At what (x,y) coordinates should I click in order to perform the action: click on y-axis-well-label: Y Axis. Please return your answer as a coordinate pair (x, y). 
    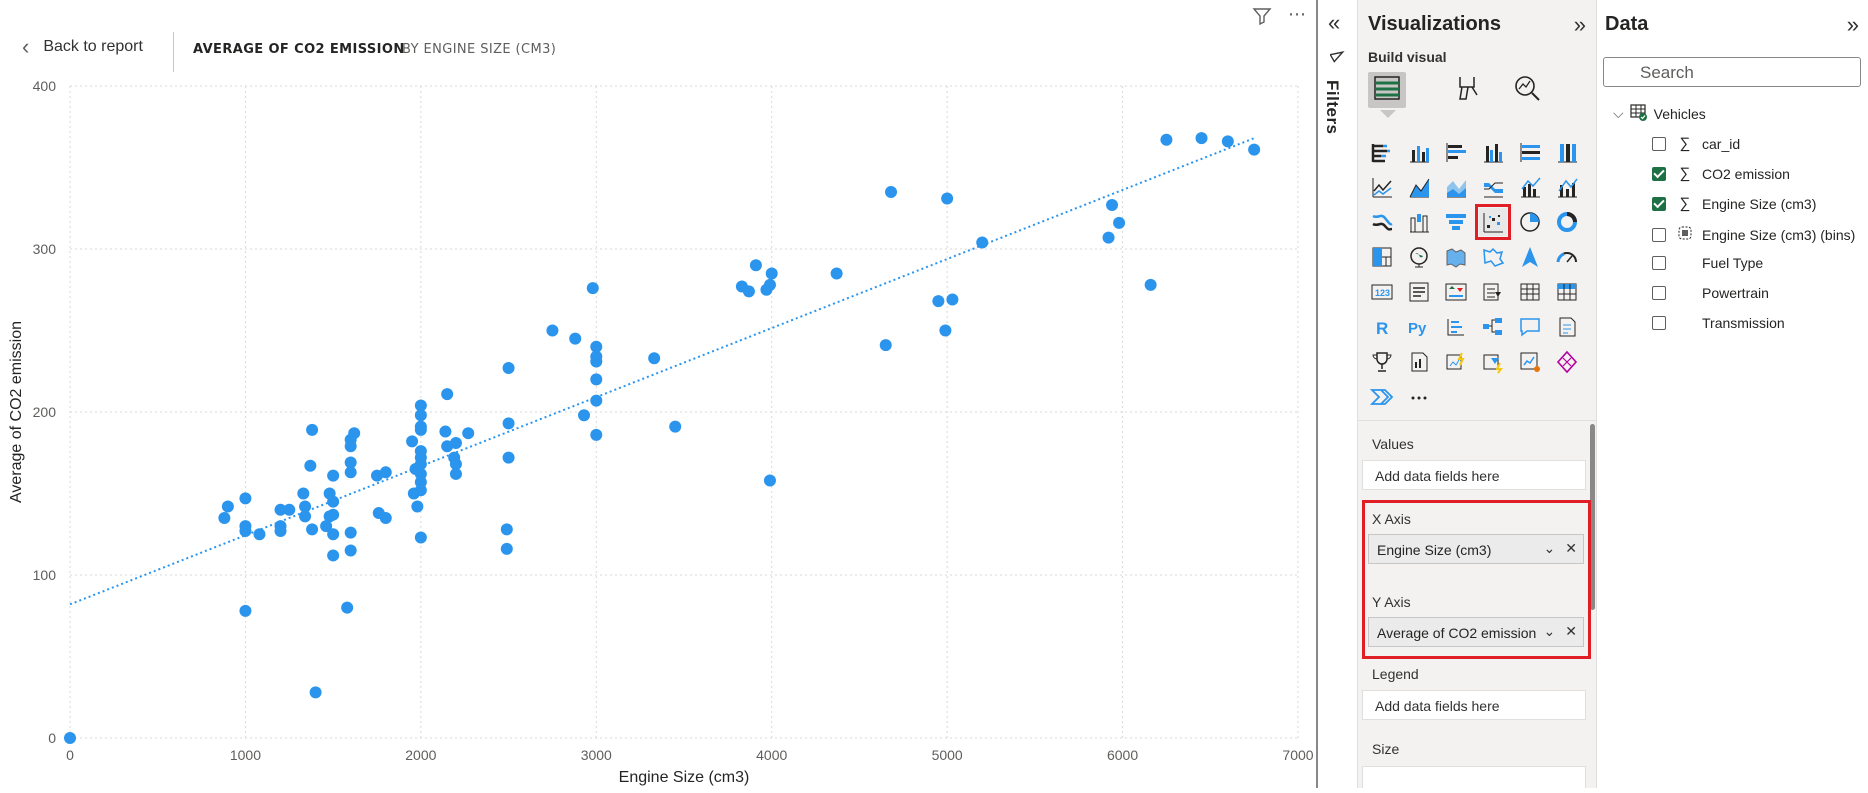
    Looking at the image, I should click on (1391, 602).